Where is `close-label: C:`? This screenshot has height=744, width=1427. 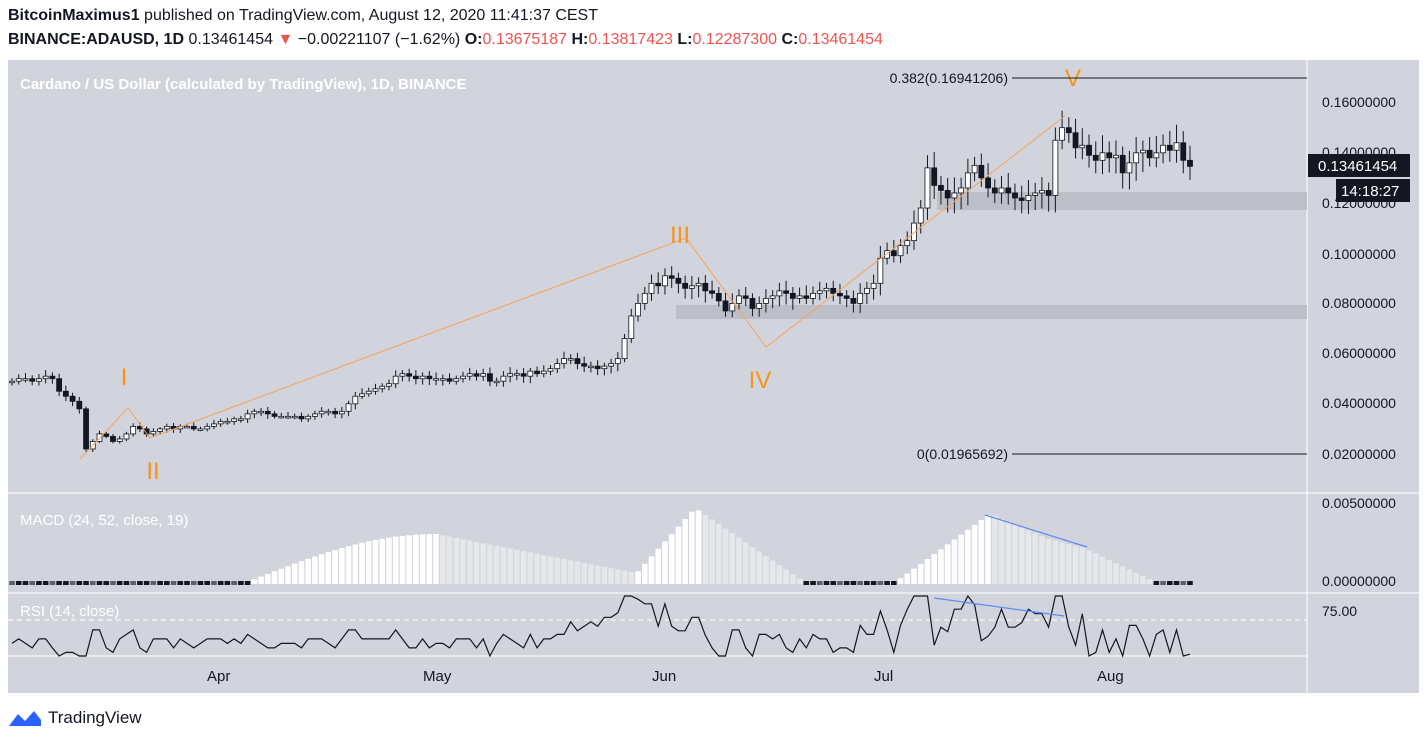
close-label: C: is located at coordinates (790, 39).